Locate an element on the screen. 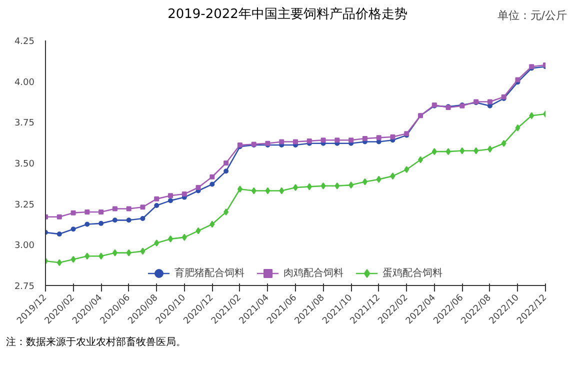 This screenshot has width=585, height=370. chart-subtitle: 单位：元/公斤 is located at coordinates (532, 16).